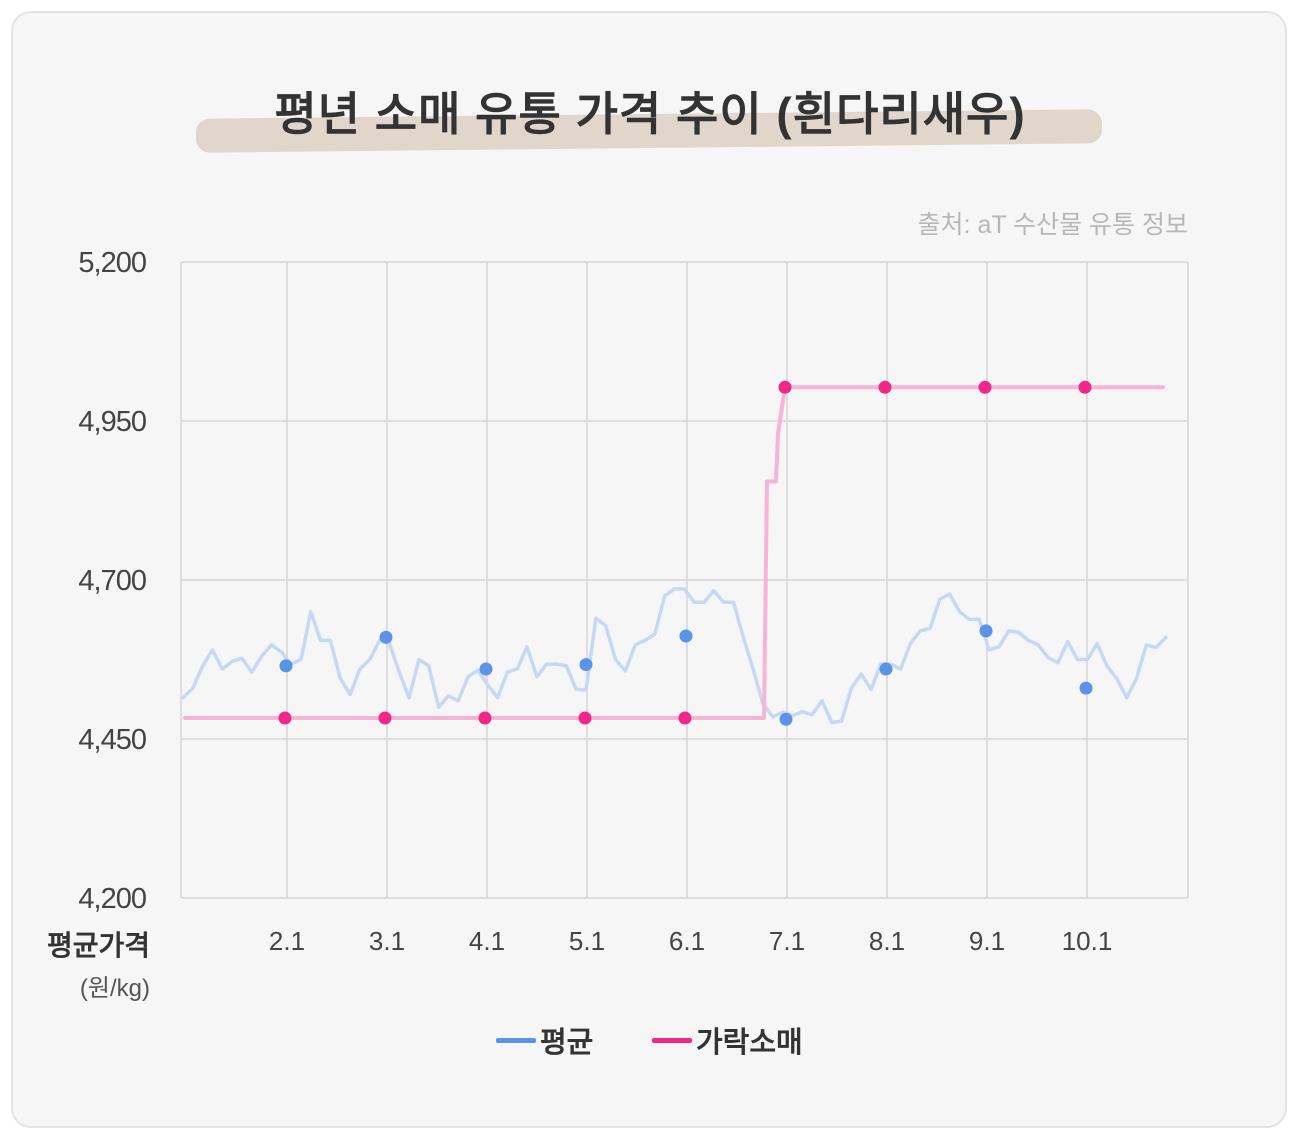  Describe the element at coordinates (674, 656) in the screenshot. I see `series-avg-line` at that location.